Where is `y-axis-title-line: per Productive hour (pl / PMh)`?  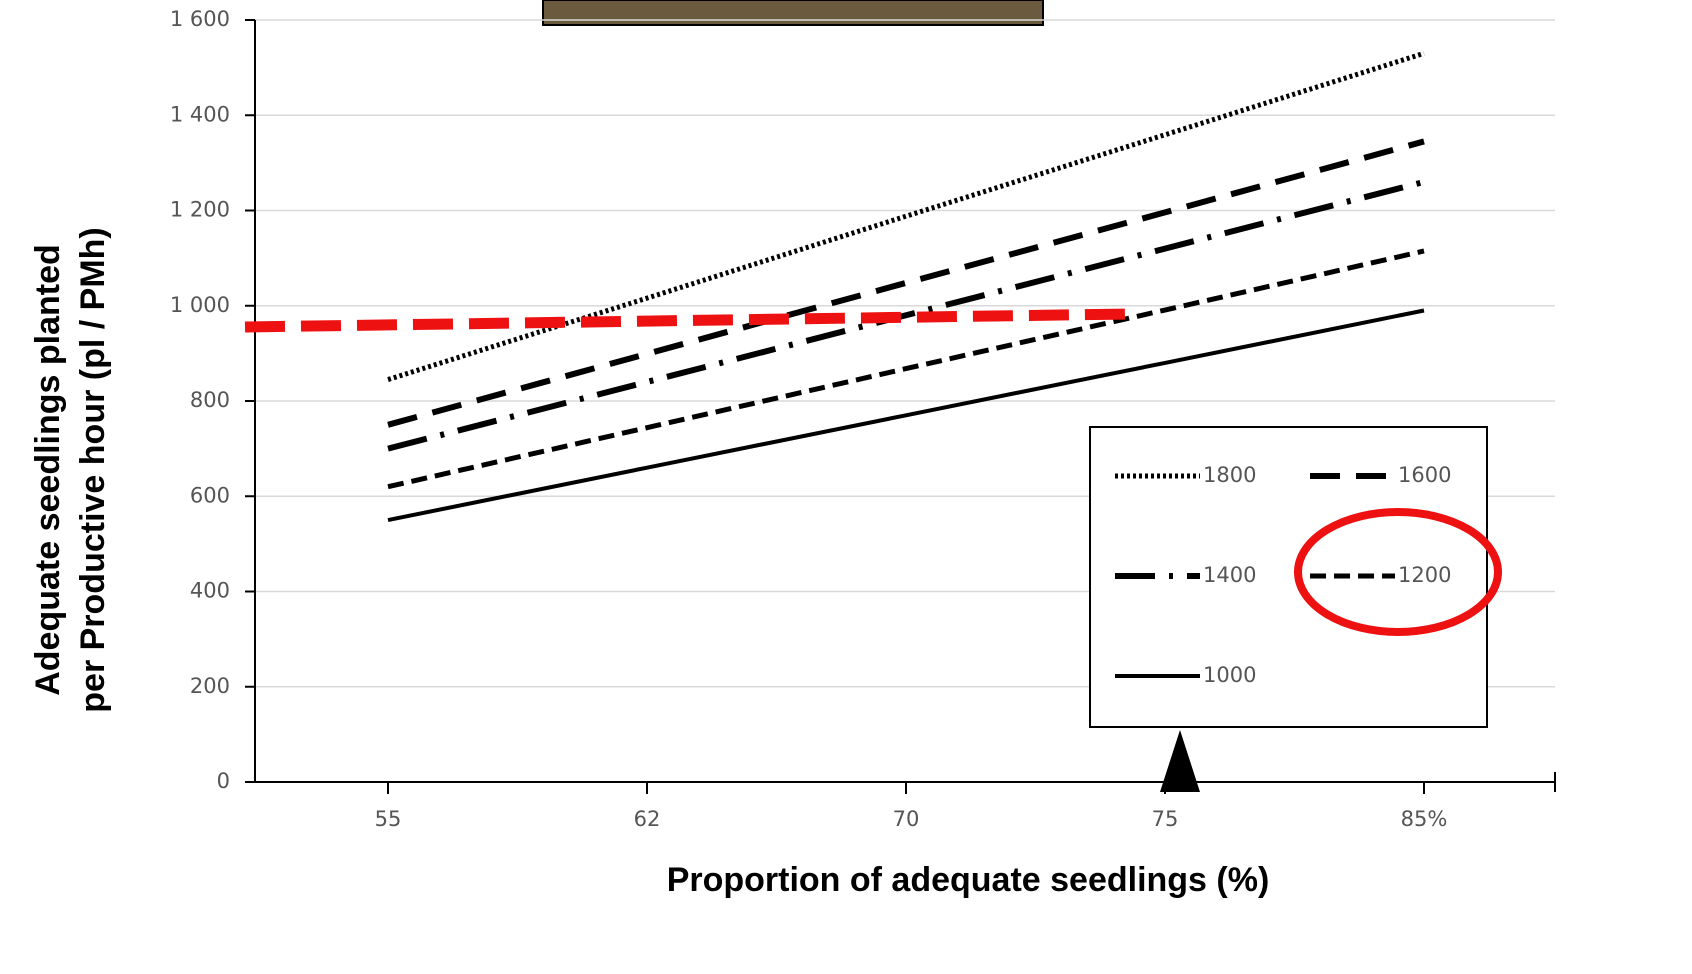 y-axis-title-line: per Productive hour (pl / PMh) is located at coordinates (93, 469).